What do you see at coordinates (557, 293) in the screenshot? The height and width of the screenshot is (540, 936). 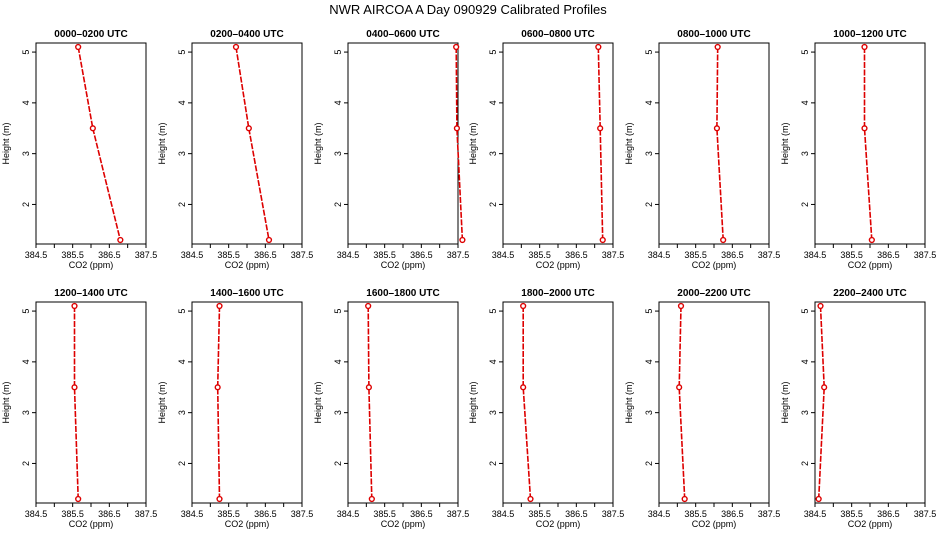 I see `plot-title: 1800–2000 UTC` at bounding box center [557, 293].